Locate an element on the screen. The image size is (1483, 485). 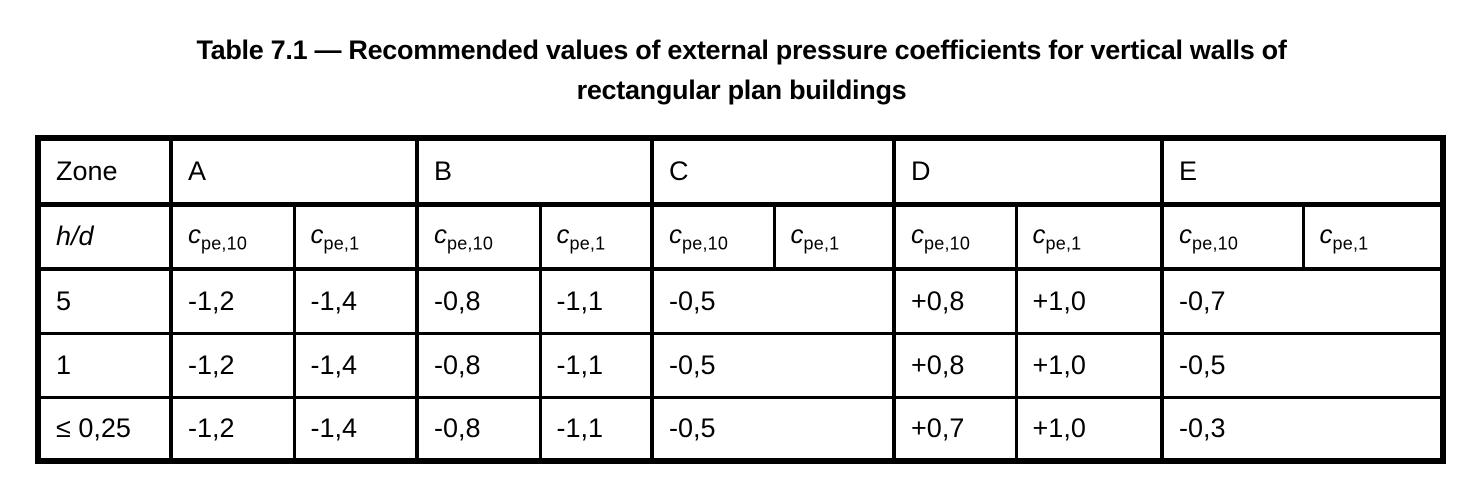
subheader-c-cpe10: cpe,10 is located at coordinates (713, 236).